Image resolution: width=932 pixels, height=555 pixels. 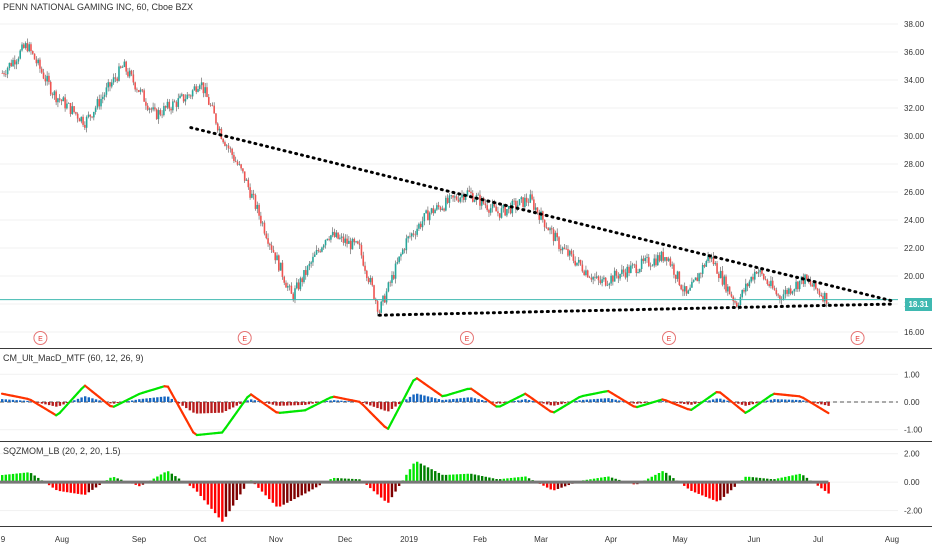 What do you see at coordinates (409, 539) in the screenshot?
I see `x-axis-tick-label: 2019` at bounding box center [409, 539].